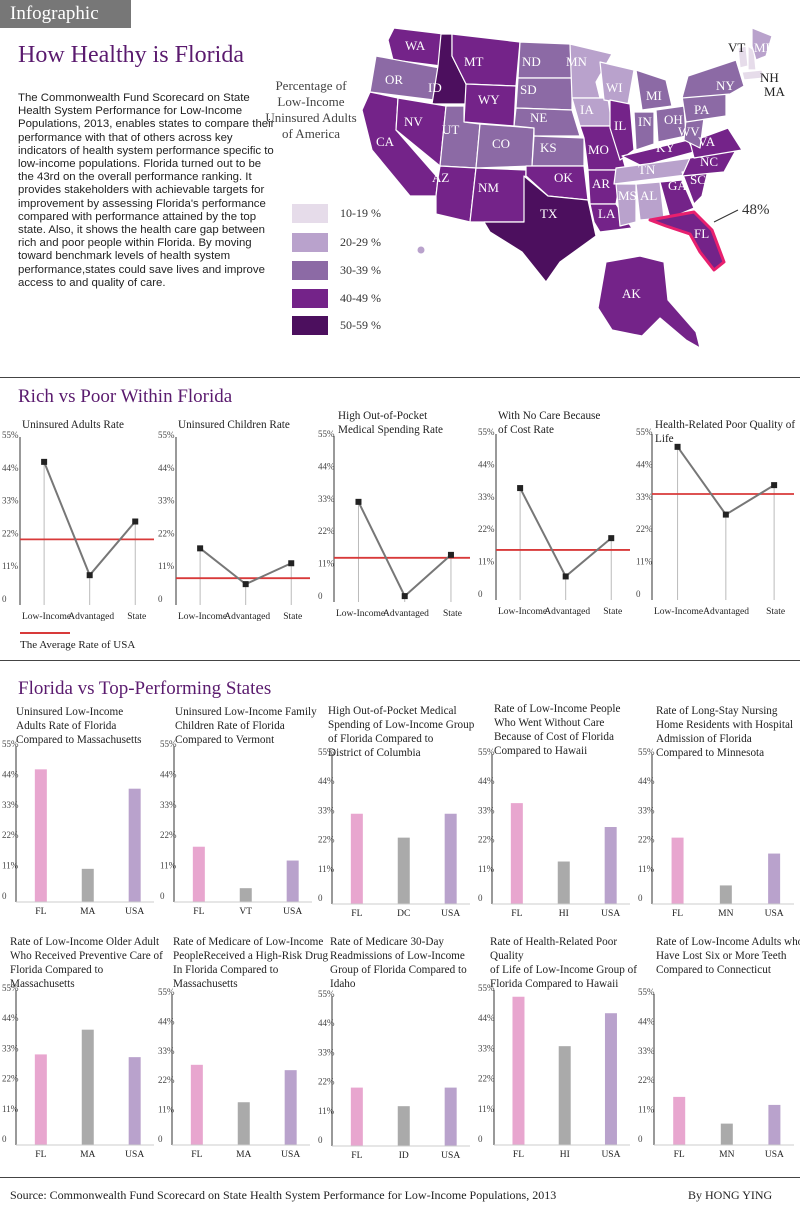  I want to click on state-label: KY, so click(665, 147).